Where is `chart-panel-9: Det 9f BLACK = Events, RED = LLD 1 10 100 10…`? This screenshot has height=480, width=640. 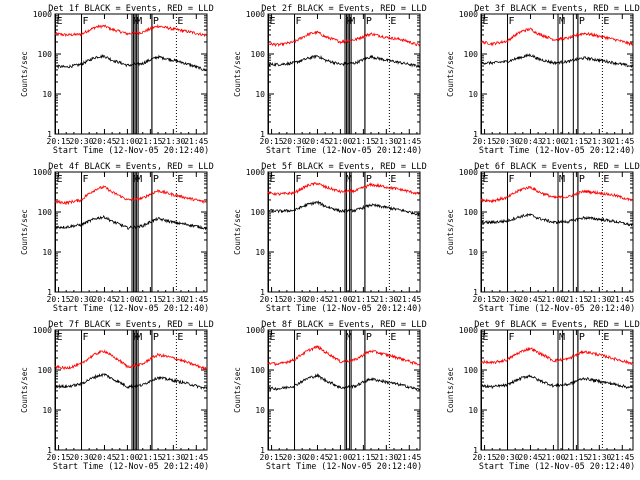
chart-panel-9: Det 9f BLACK = Events, RED = LLD 1 10 100 10… is located at coordinates (543, 395).